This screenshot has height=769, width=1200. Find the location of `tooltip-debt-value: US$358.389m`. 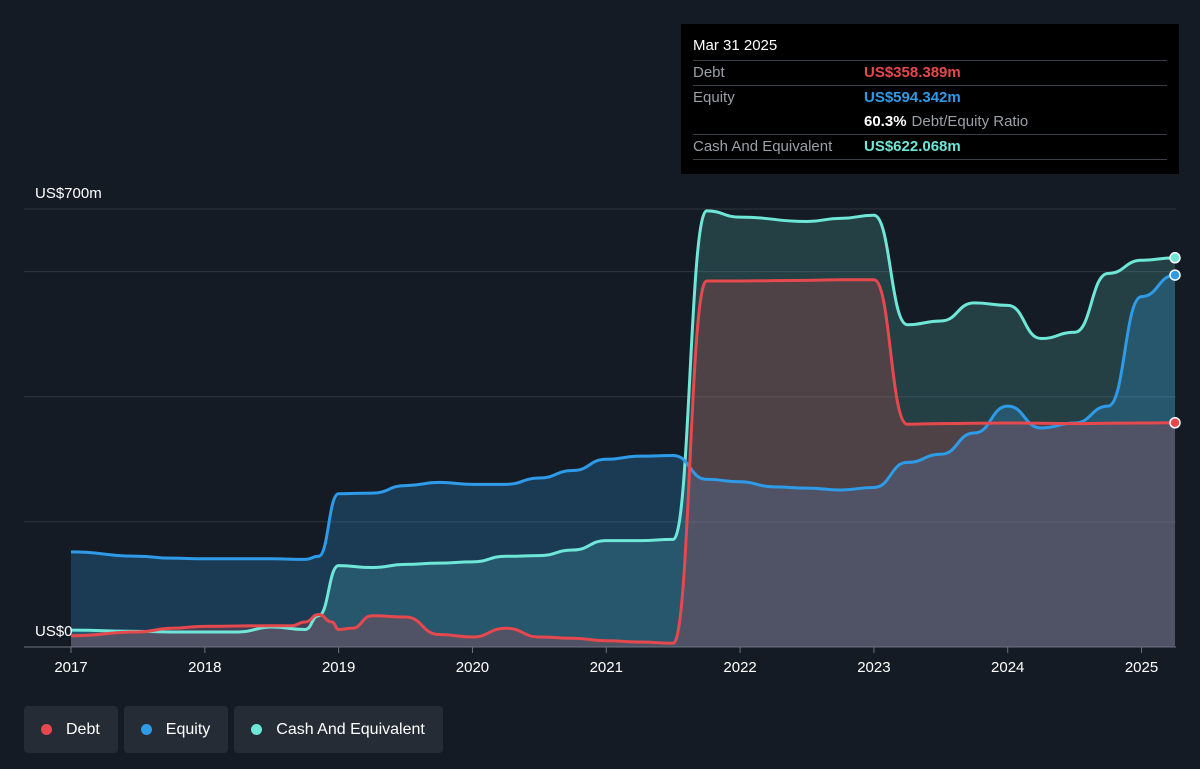

tooltip-debt-value: US$358.389m is located at coordinates (912, 72).